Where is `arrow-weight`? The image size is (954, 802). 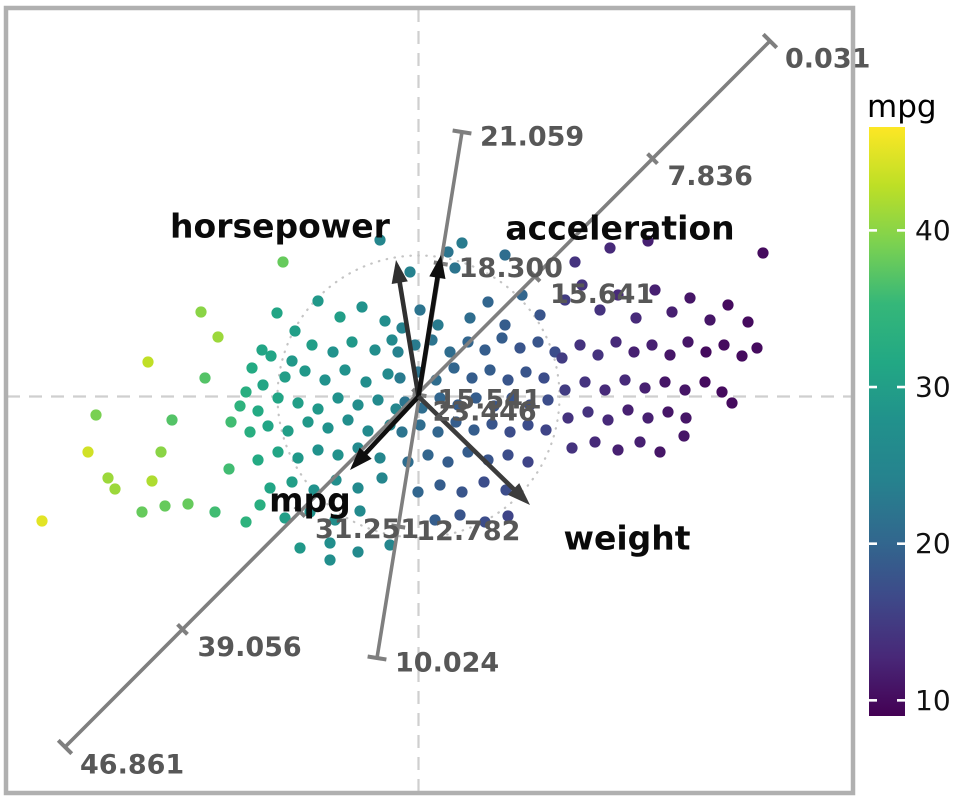
arrow-weight is located at coordinates (473, 449).